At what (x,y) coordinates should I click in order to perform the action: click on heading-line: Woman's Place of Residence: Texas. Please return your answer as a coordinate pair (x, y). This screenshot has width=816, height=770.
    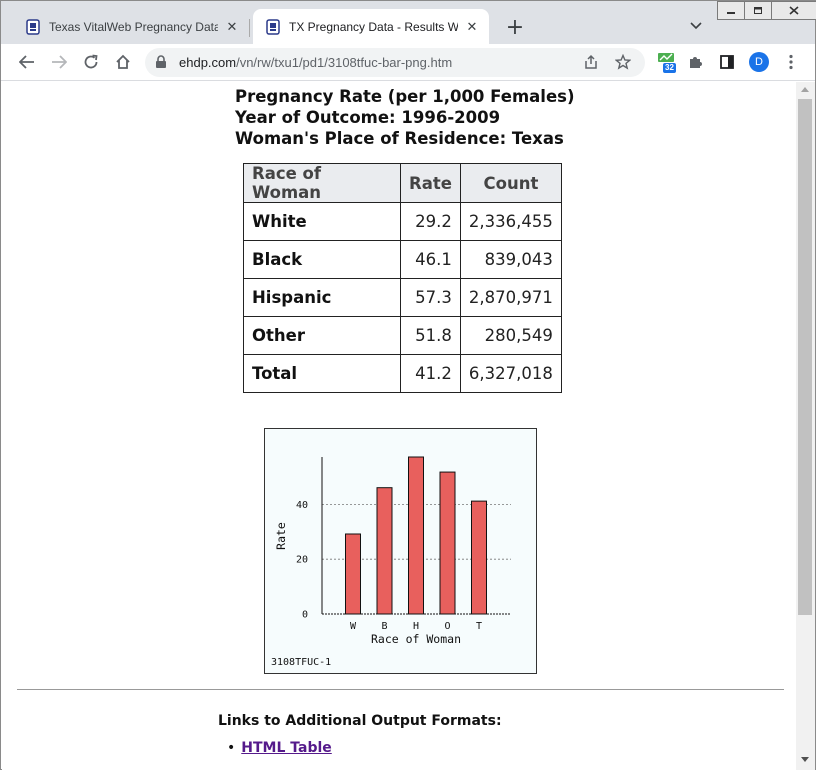
    Looking at the image, I should click on (399, 138).